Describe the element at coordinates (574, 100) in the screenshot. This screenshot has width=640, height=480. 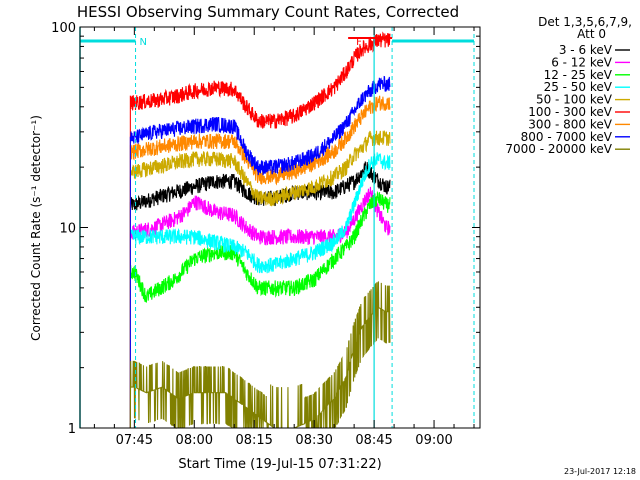
I see `legend-entry-label: 50 - 100 keV` at that location.